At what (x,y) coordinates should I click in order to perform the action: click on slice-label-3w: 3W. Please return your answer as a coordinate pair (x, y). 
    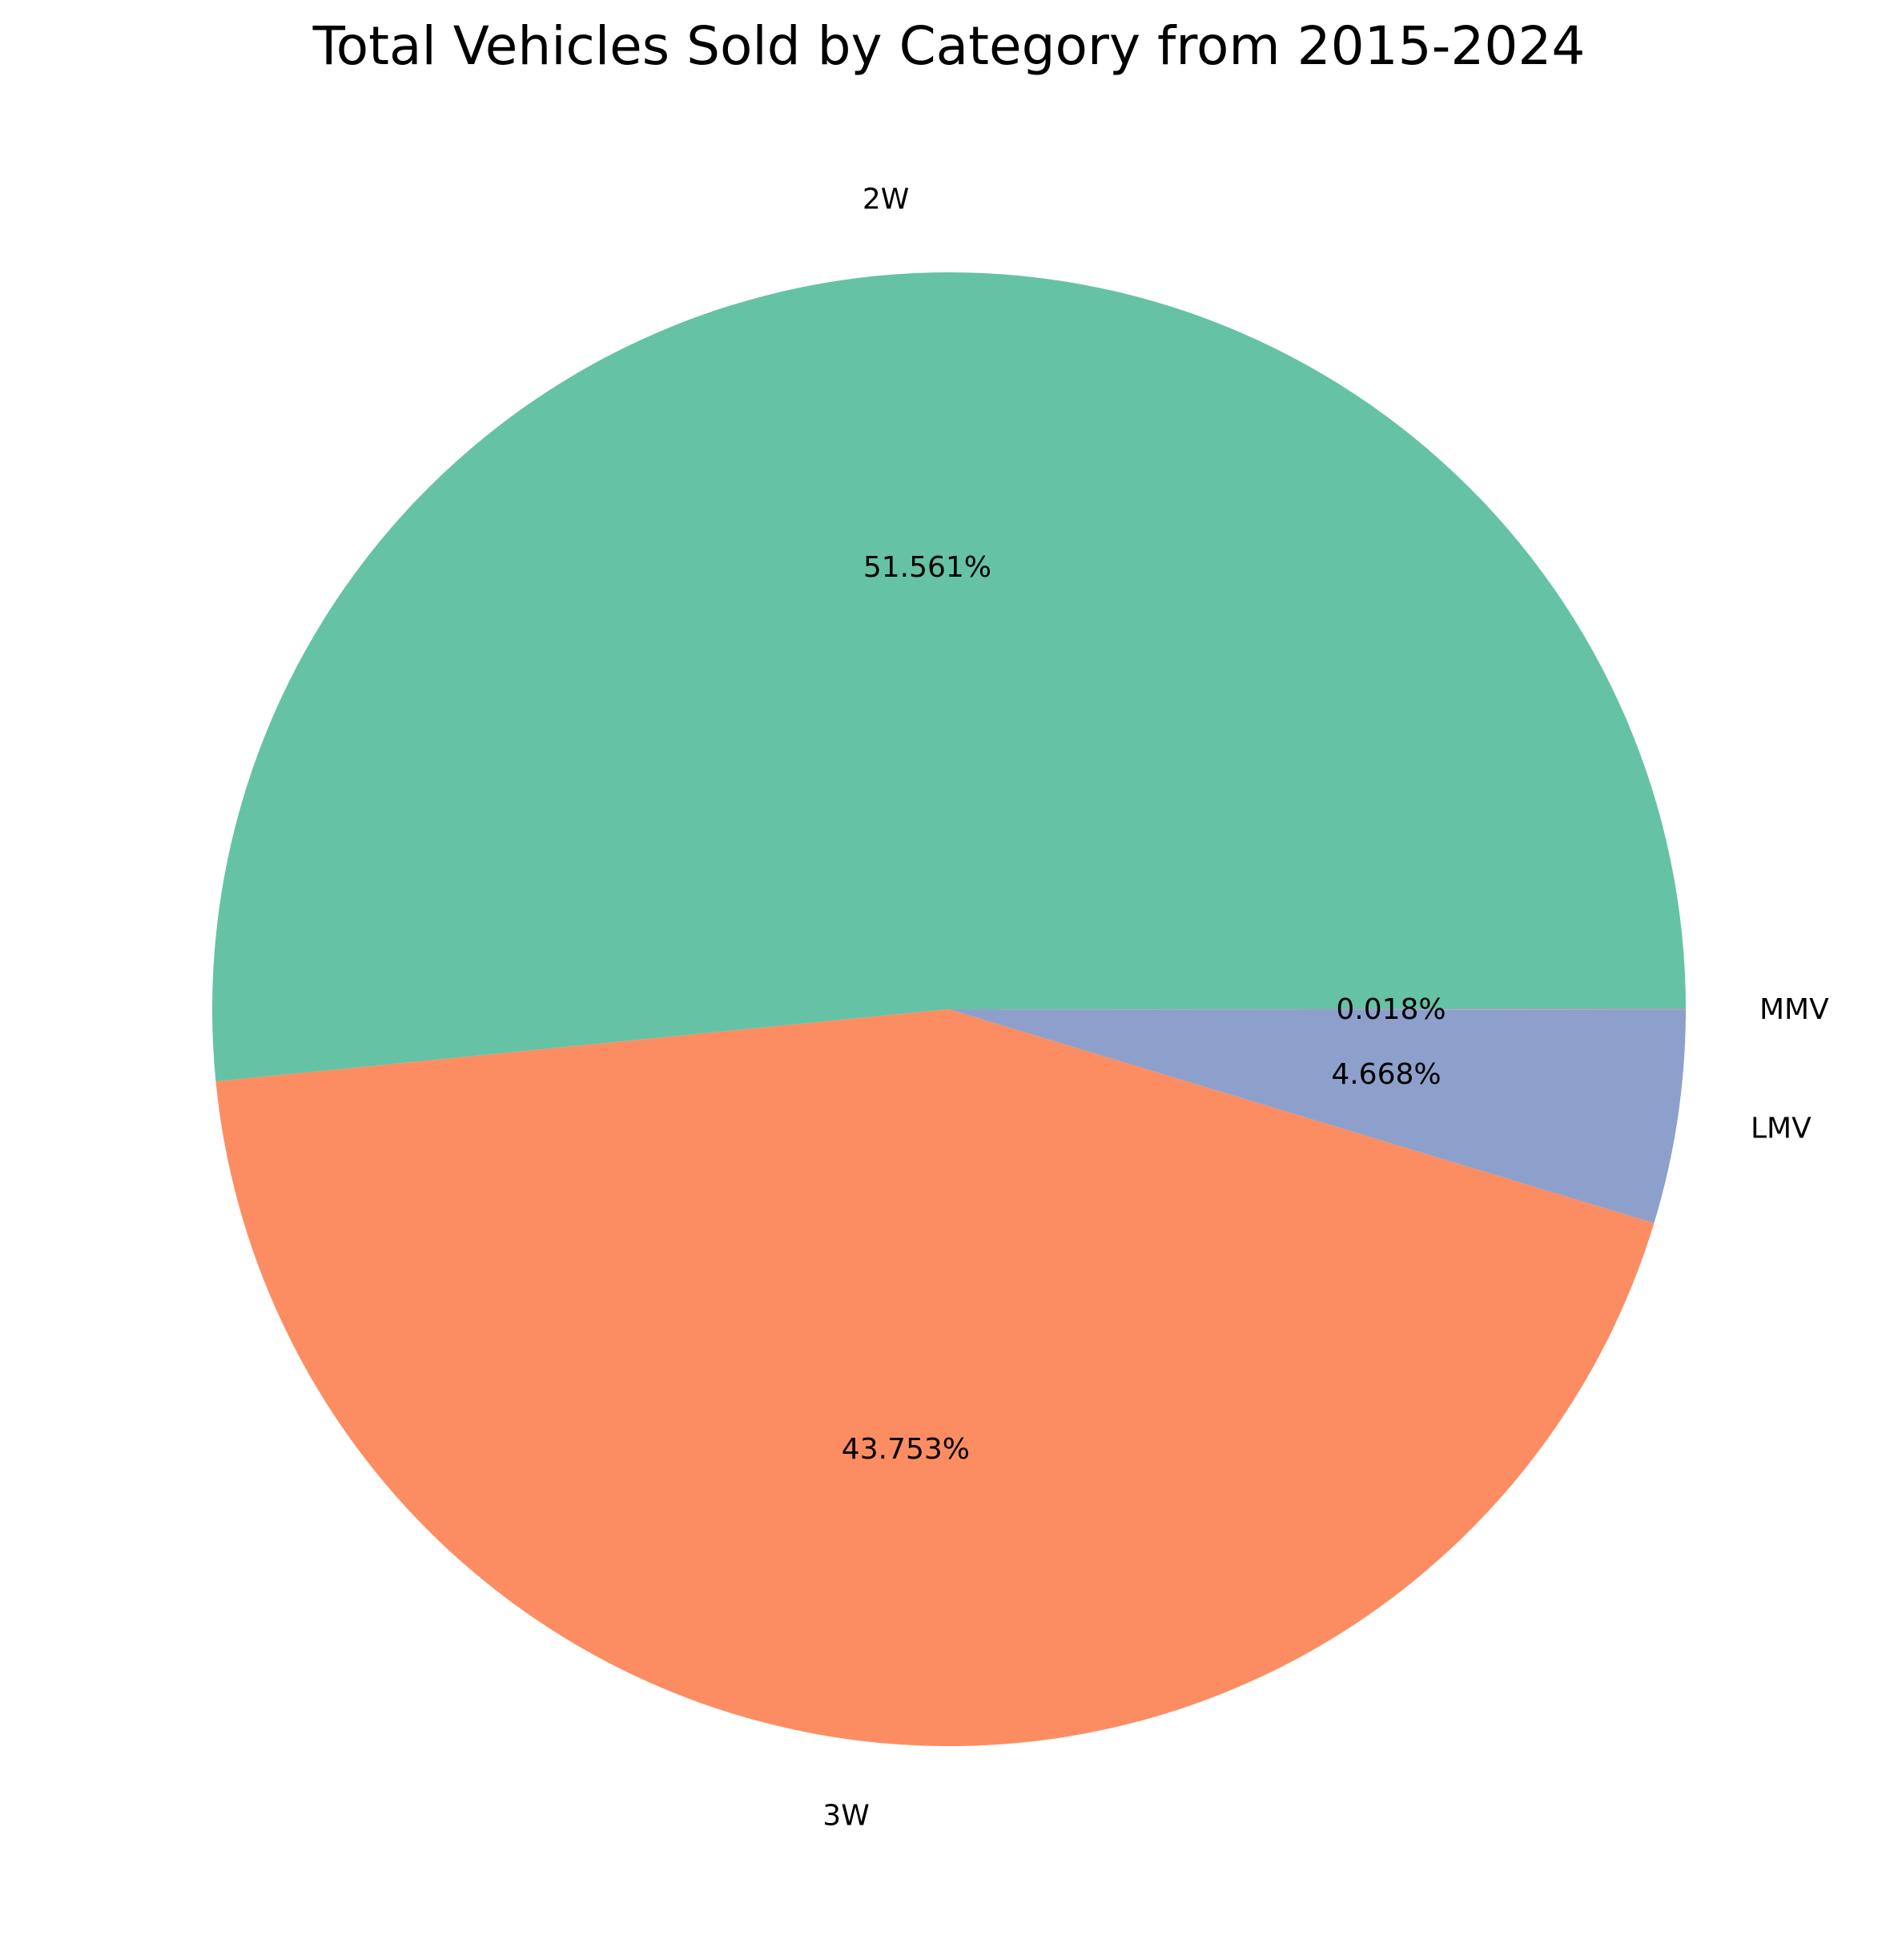
    Looking at the image, I should click on (846, 1816).